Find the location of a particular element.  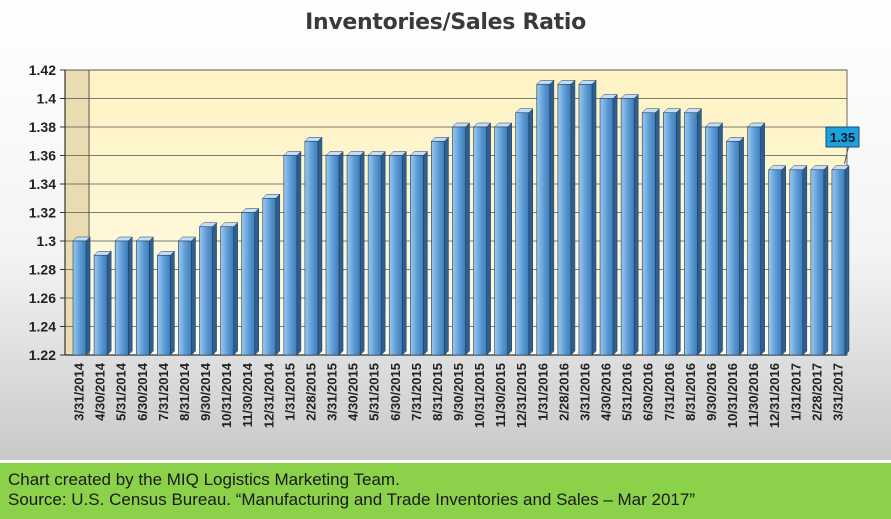

x-tick-label: 10/31/2014 is located at coordinates (226, 395).